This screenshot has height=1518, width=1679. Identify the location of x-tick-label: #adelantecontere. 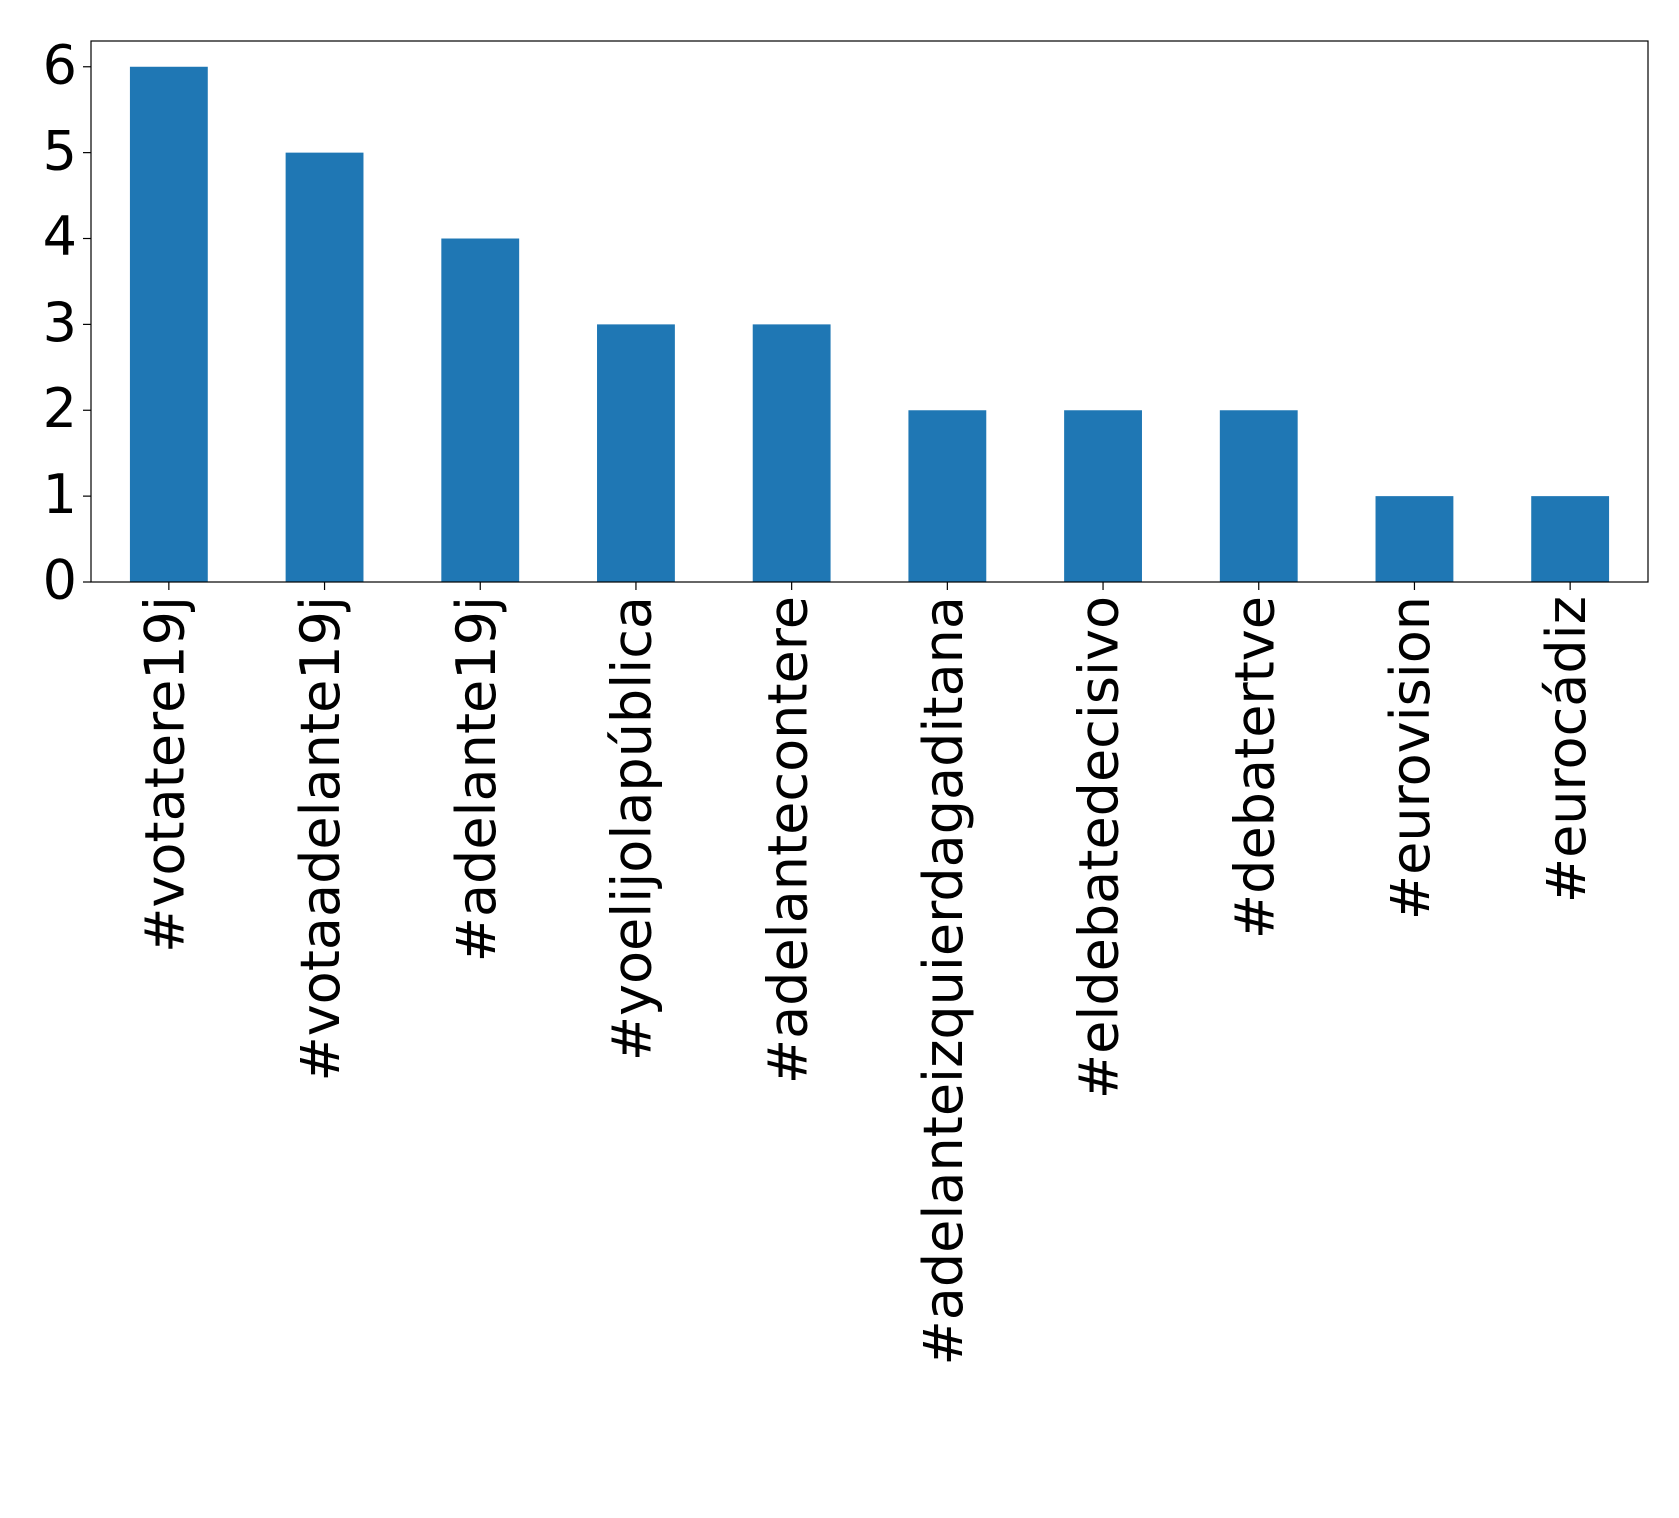
(787, 840).